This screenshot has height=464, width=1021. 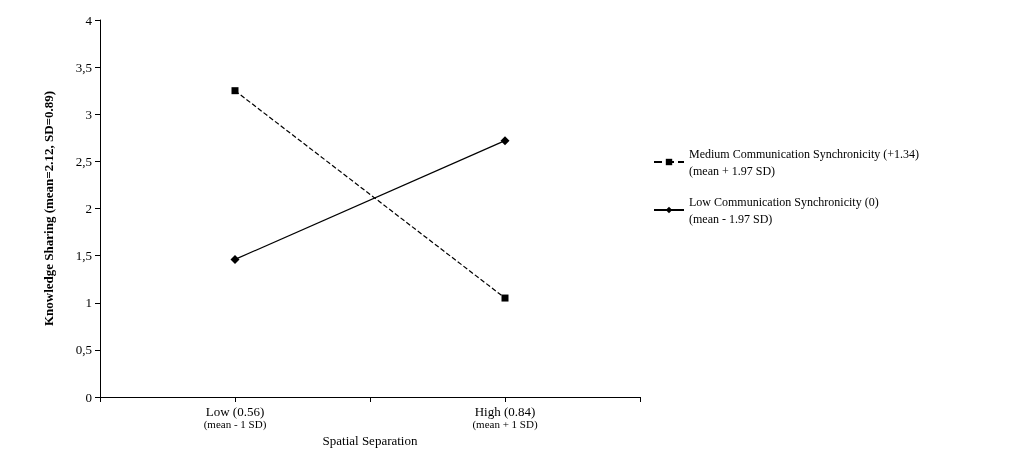 What do you see at coordinates (48, 208) in the screenshot?
I see `y-axis-title: Knowledge Sharing (mean=2.12, SD=0.89)` at bounding box center [48, 208].